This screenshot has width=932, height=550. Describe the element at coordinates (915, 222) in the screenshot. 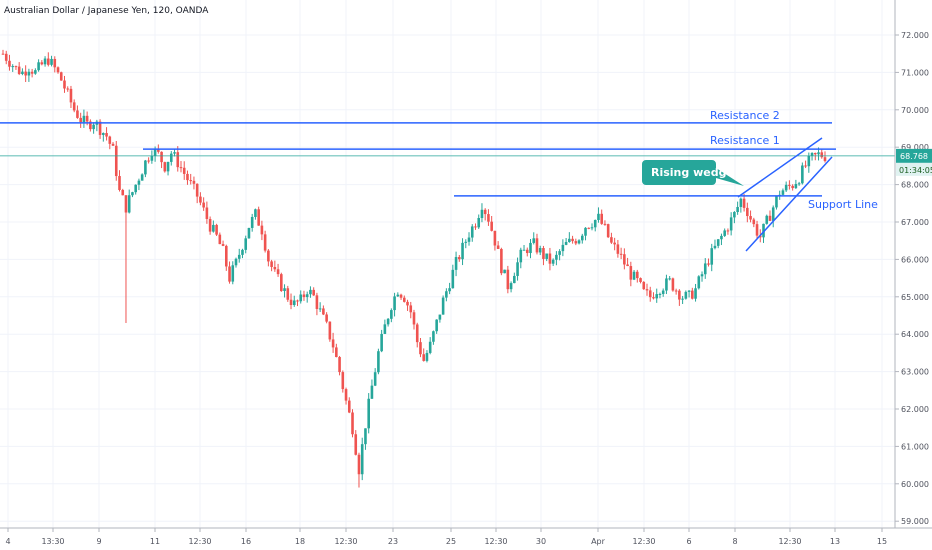

I see `price-tick-label: 67.000` at that location.